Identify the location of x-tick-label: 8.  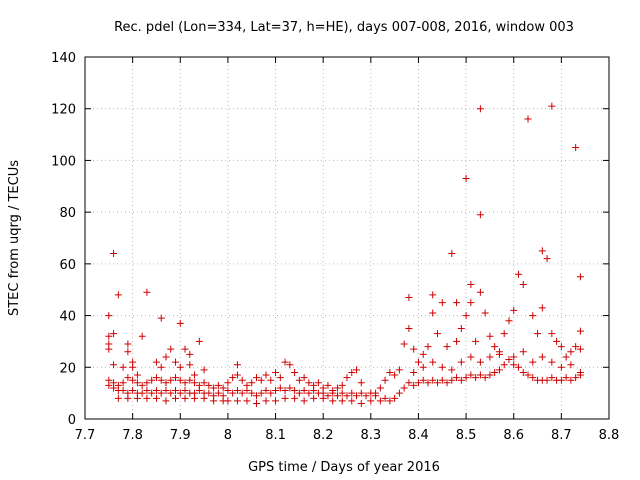
(228, 435).